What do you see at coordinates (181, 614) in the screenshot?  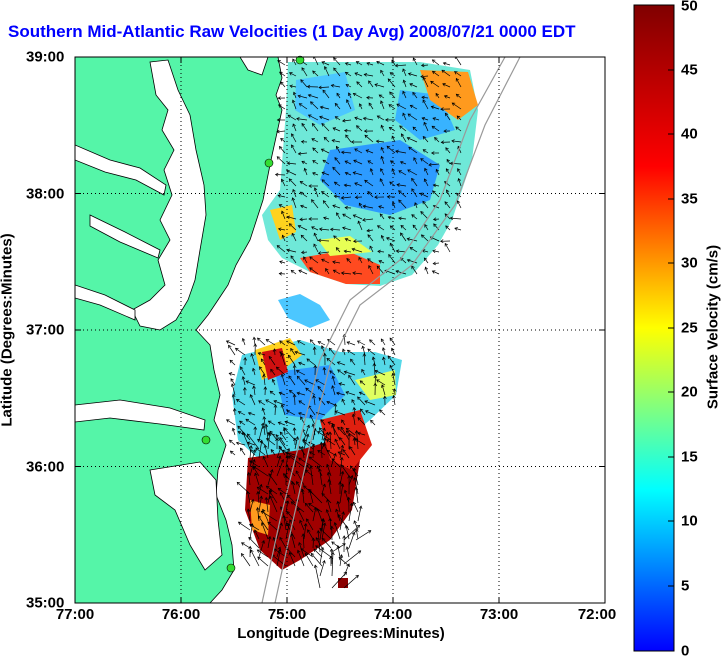 I see `x-tick-label: 76:00` at bounding box center [181, 614].